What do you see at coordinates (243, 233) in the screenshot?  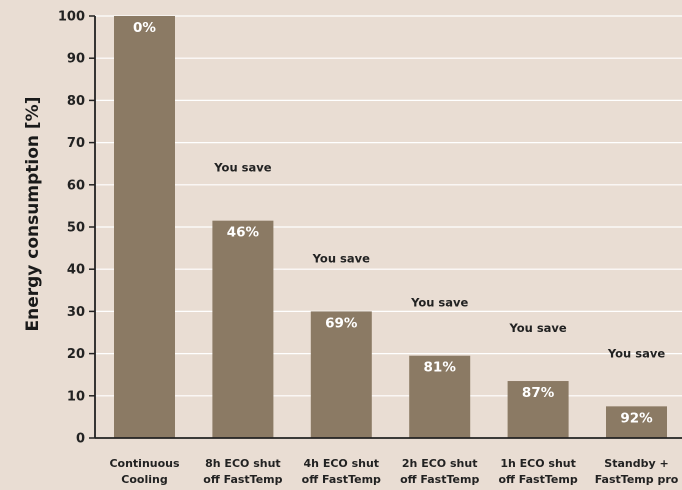 I see `bar-value-label: 46%` at bounding box center [243, 233].